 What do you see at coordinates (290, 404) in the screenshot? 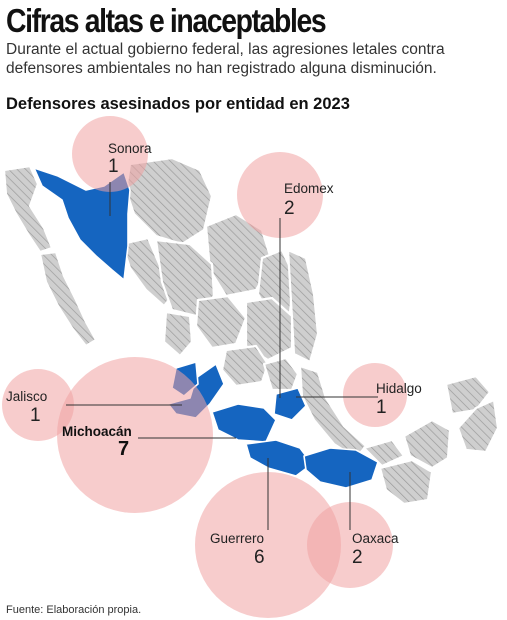
I see `state-edomex` at bounding box center [290, 404].